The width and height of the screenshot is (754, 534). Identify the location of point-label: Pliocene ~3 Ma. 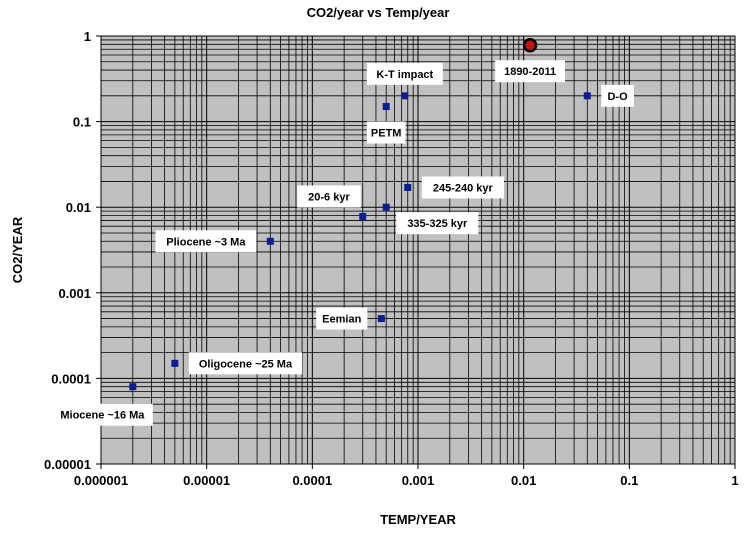
(206, 242).